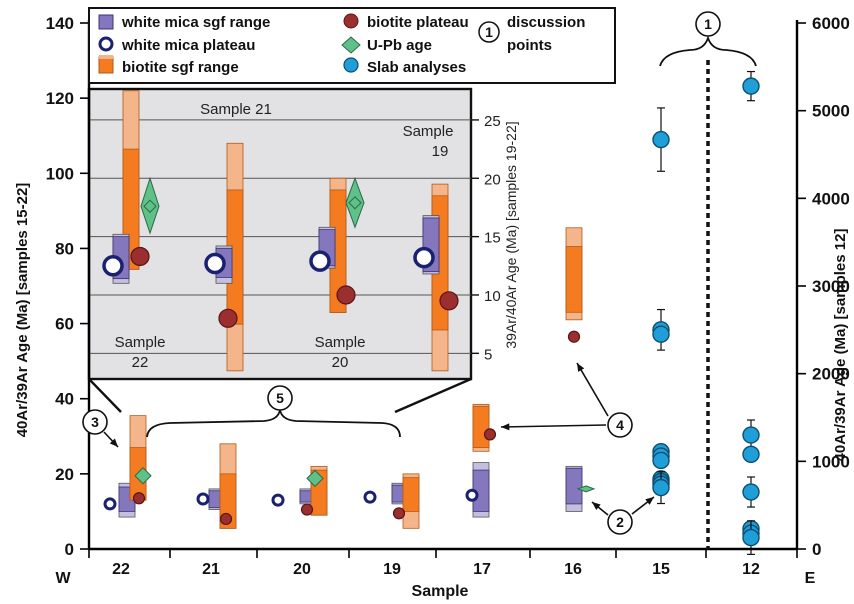 The height and width of the screenshot is (604, 854). I want to click on inset-sample-label: 19, so click(440, 151).